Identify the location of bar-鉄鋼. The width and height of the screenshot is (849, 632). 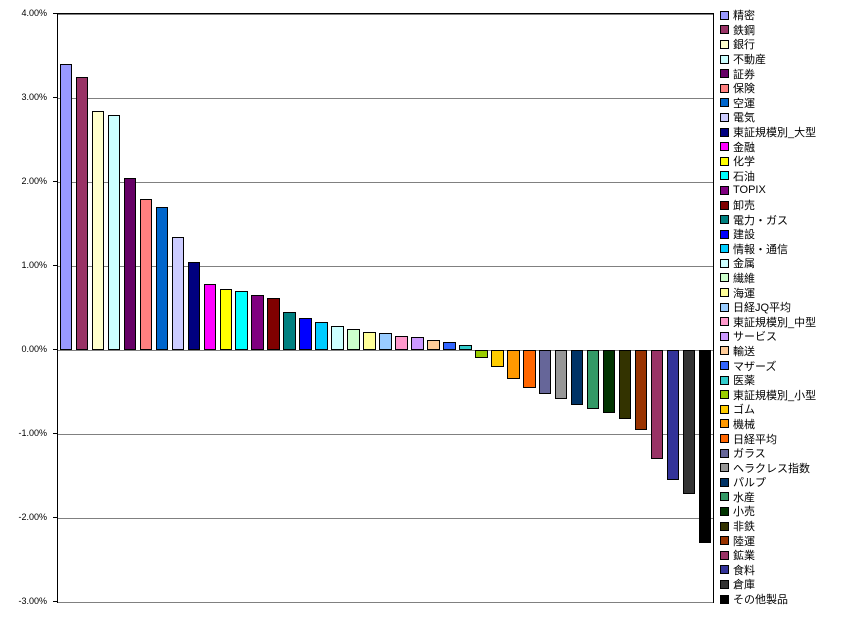
(82, 213).